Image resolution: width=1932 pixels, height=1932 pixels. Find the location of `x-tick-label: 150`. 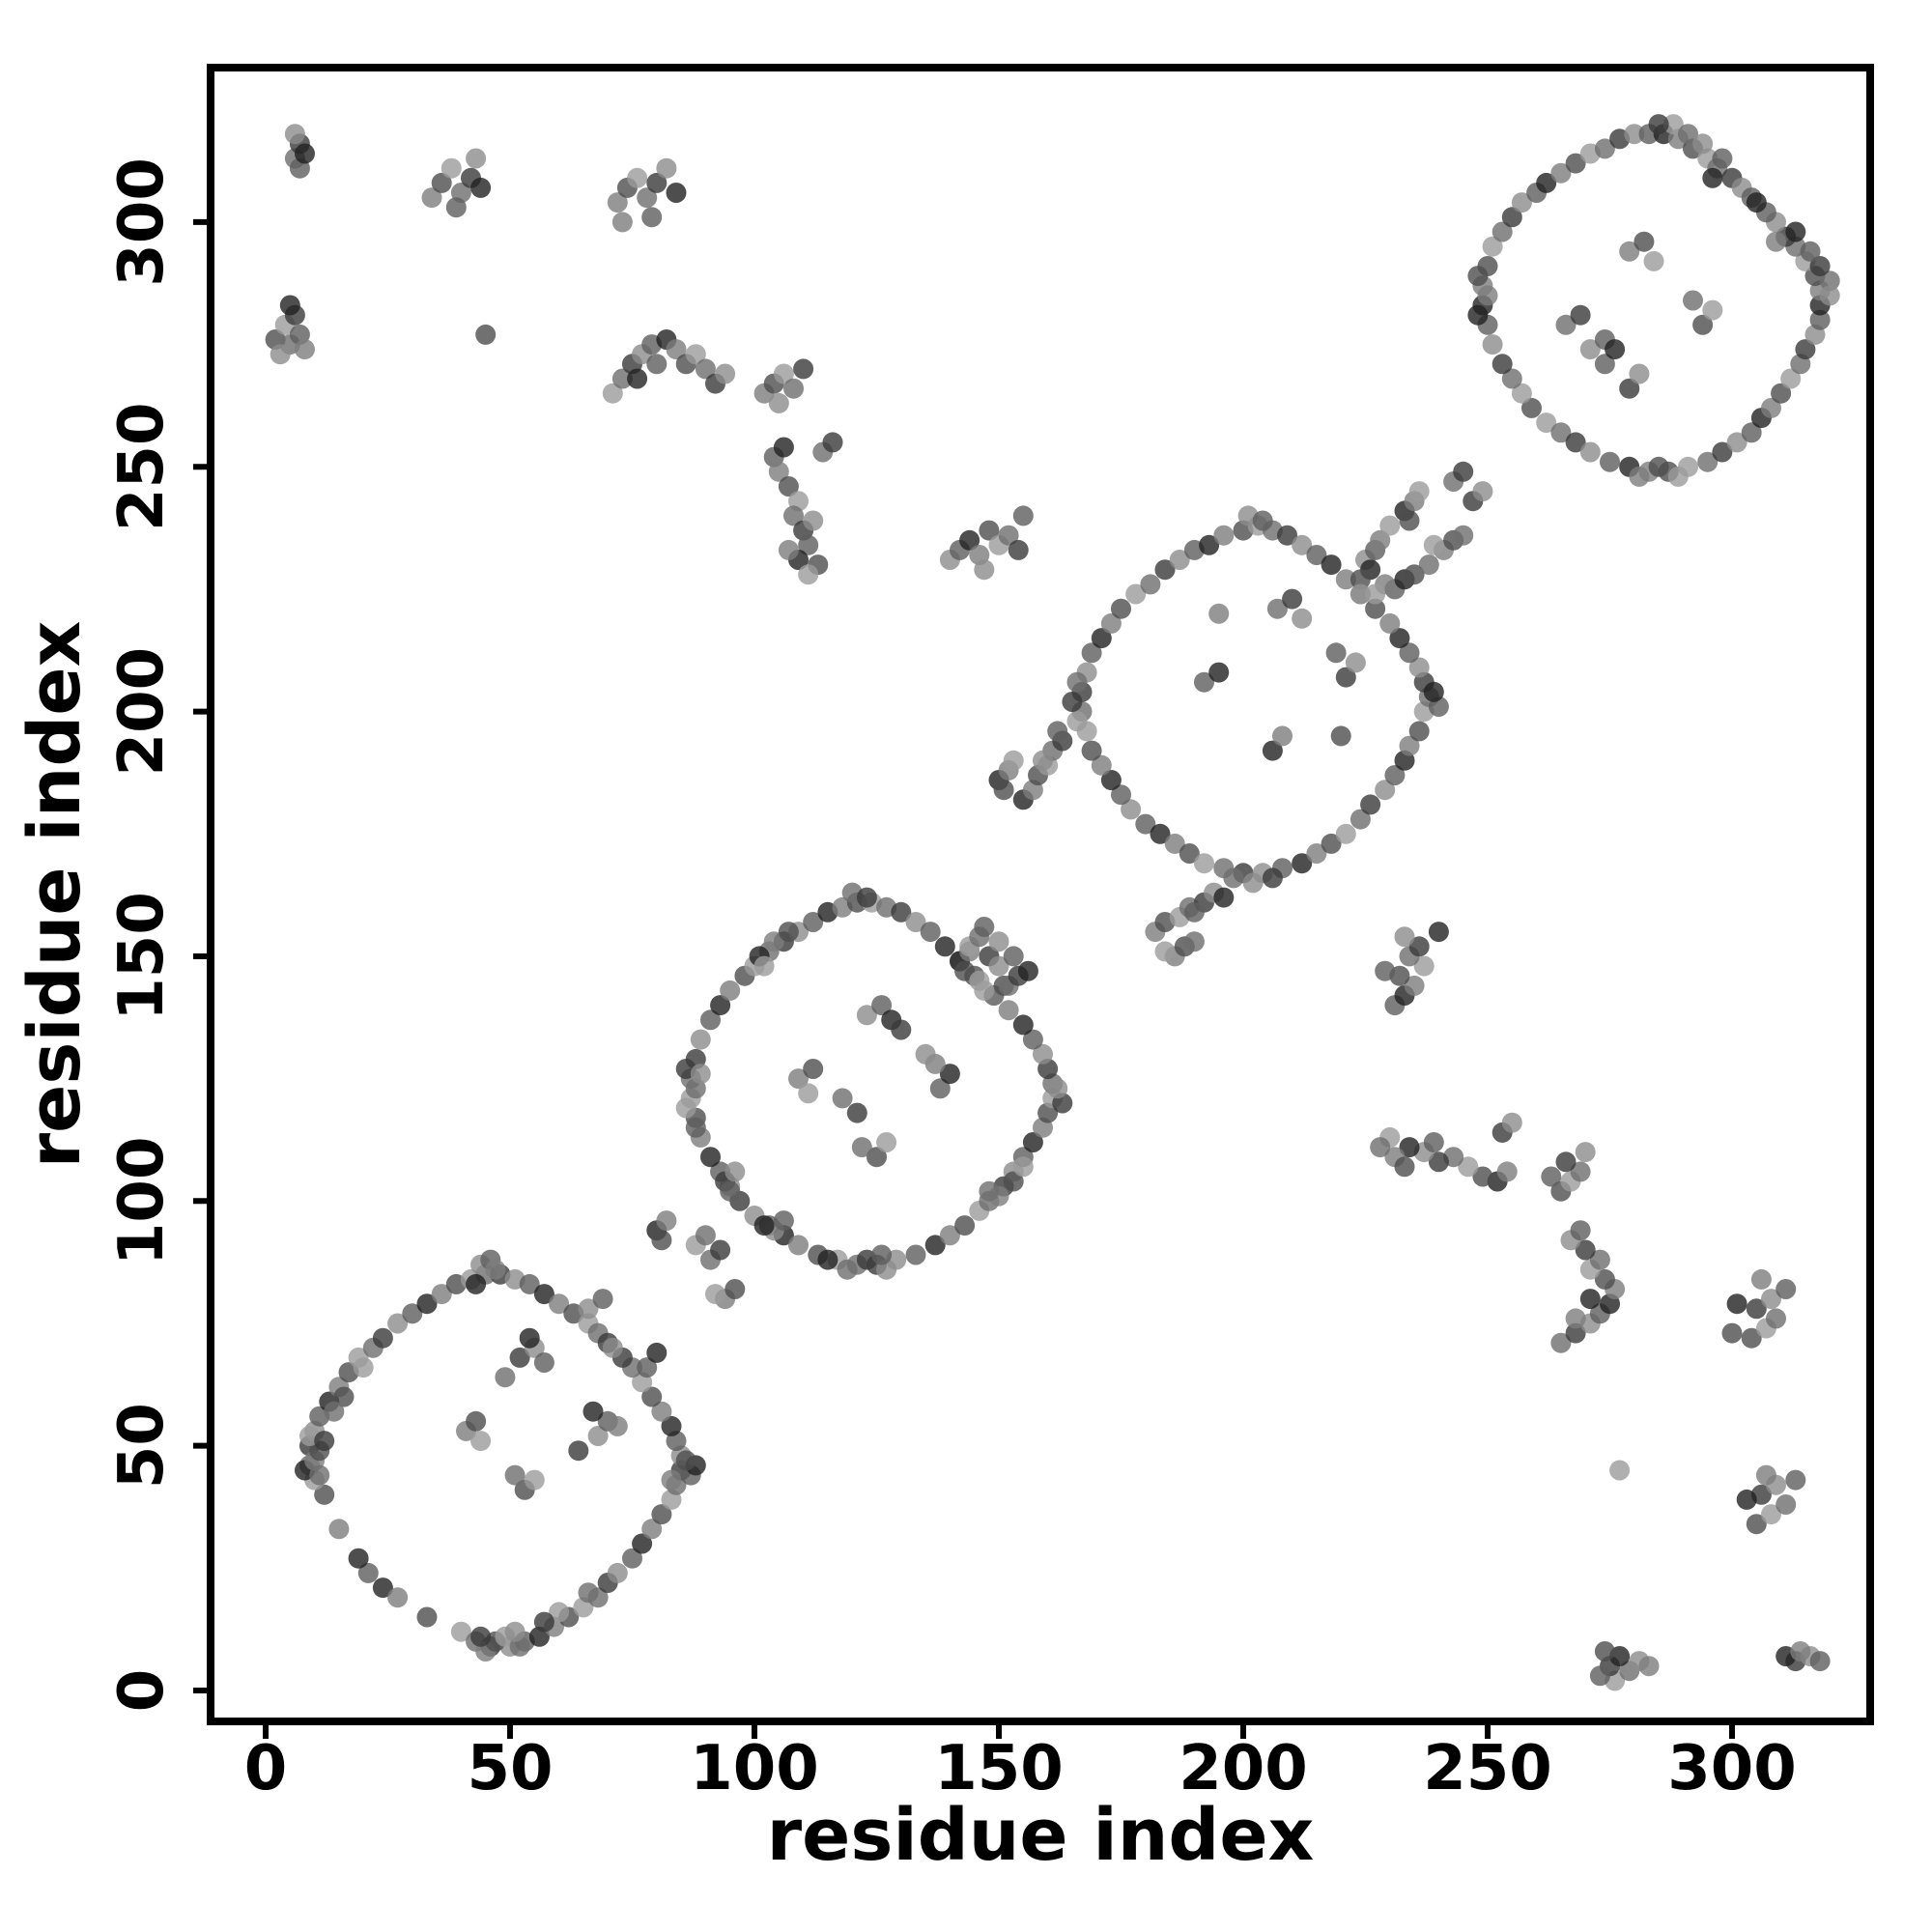

x-tick-label: 150 is located at coordinates (999, 1768).